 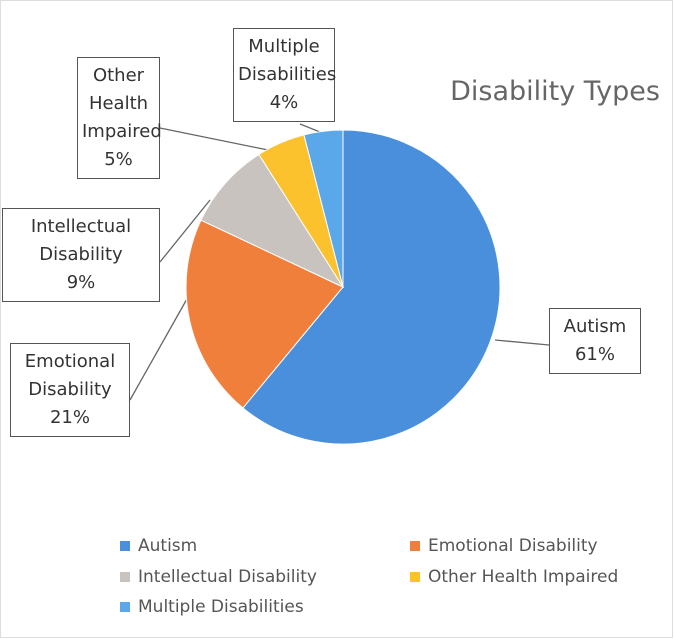 I want to click on data-label-value: 21%, so click(x=69, y=417).